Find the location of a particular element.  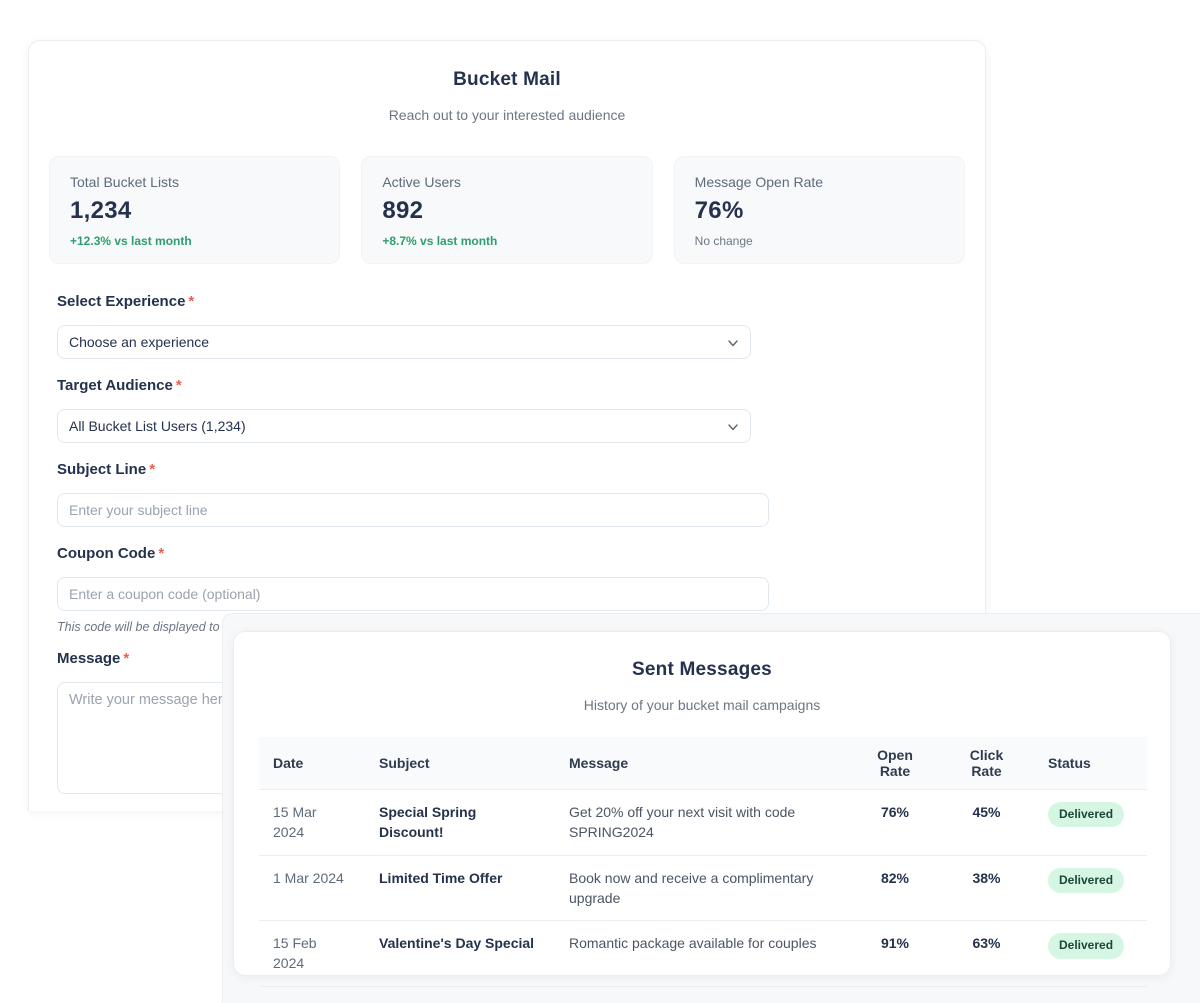

stat-label: Message Open Rate is located at coordinates (759, 182).